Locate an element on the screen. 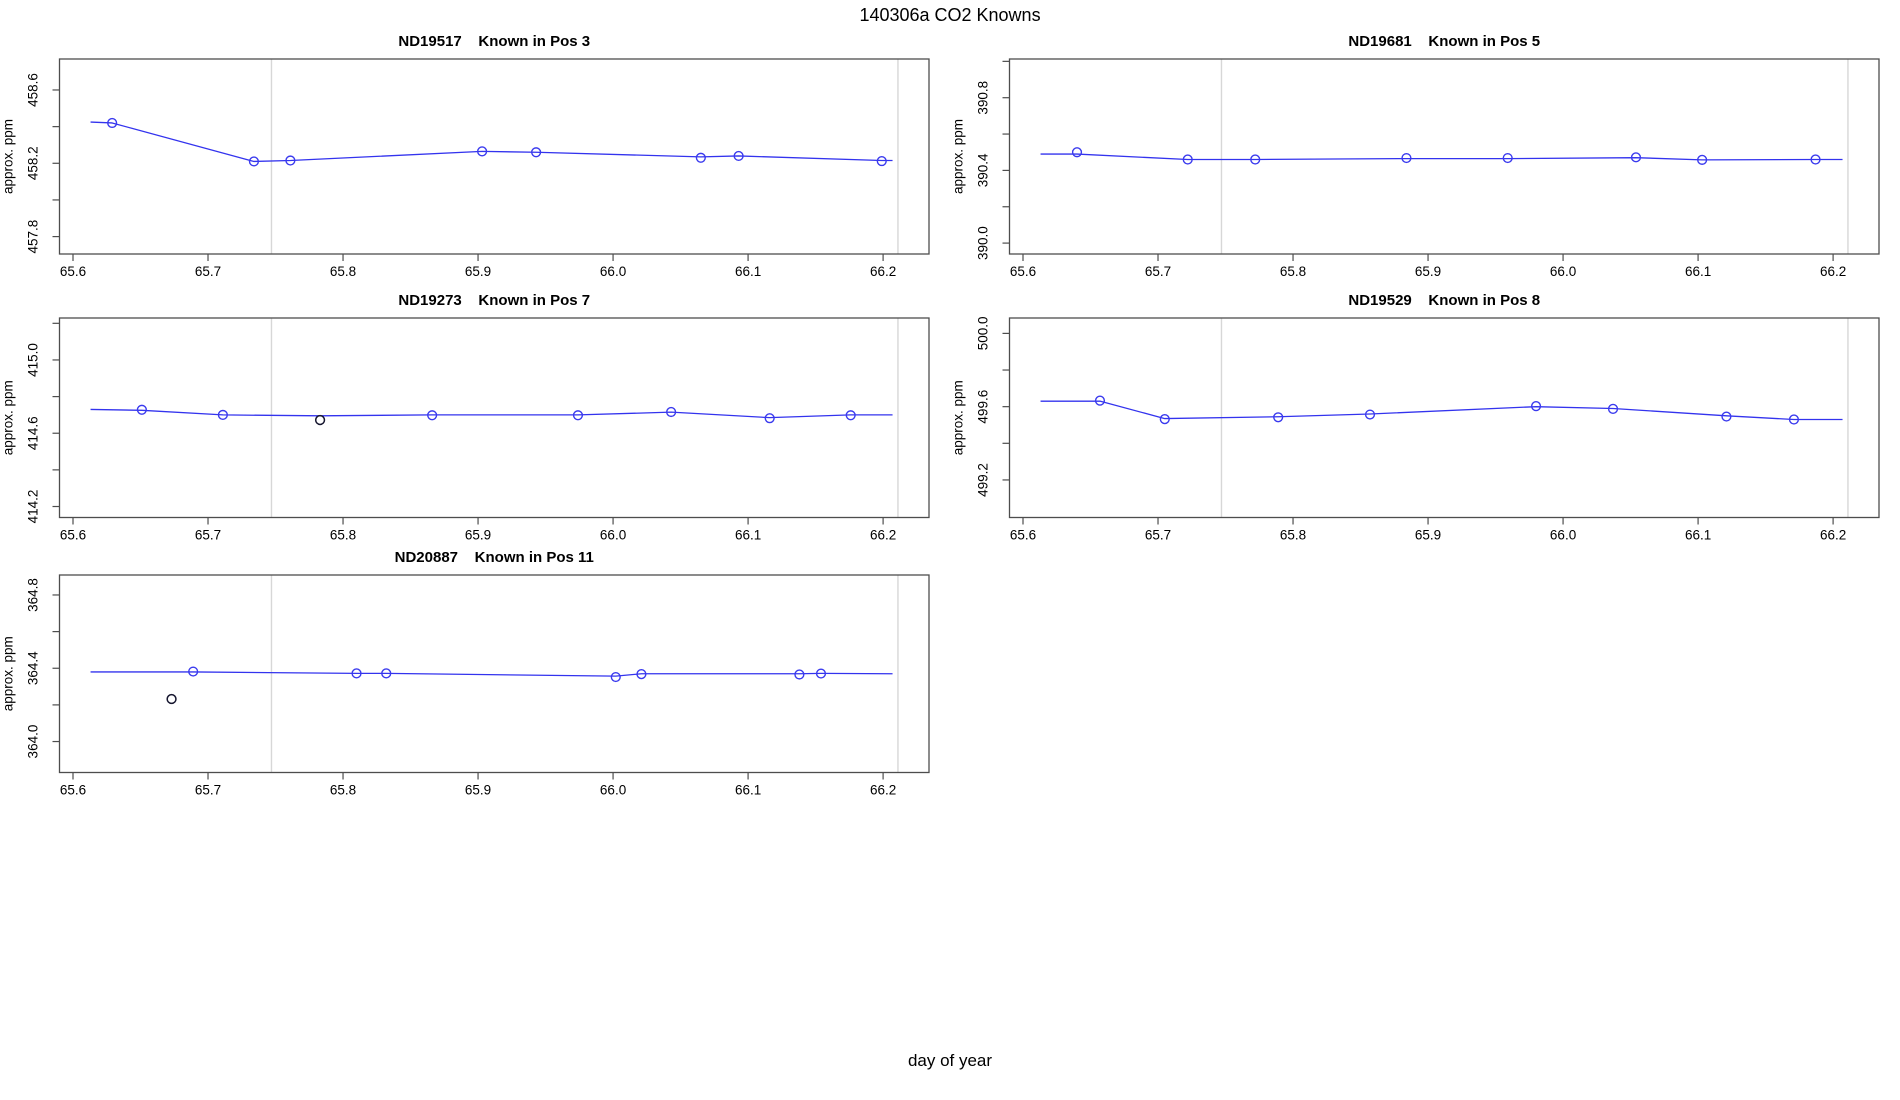  plot-title: ND20887 Known in Pos 11 is located at coordinates (494, 557).